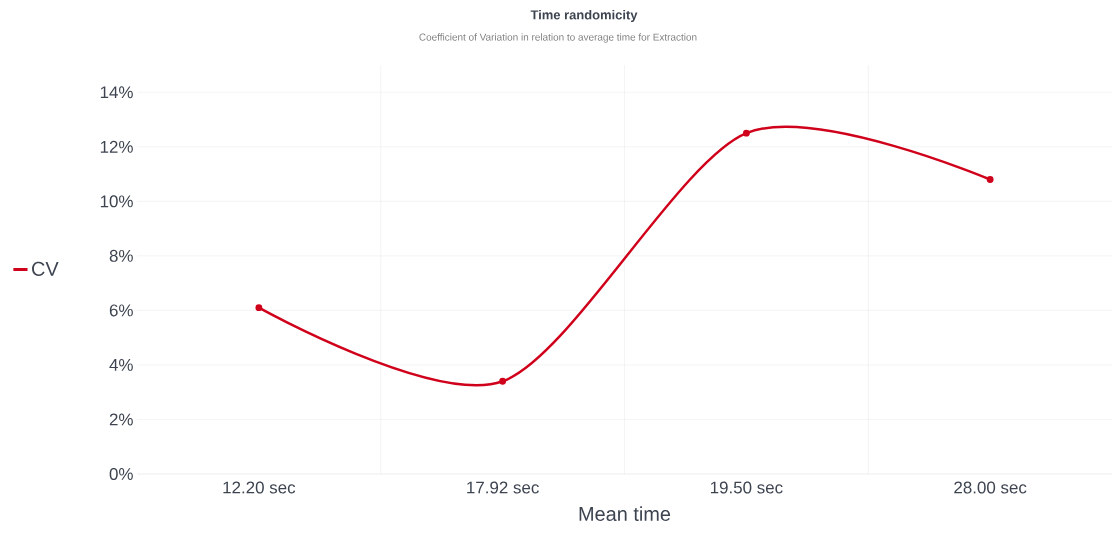  Describe the element at coordinates (121, 255) in the screenshot. I see `y-tick-label: 8%` at that location.